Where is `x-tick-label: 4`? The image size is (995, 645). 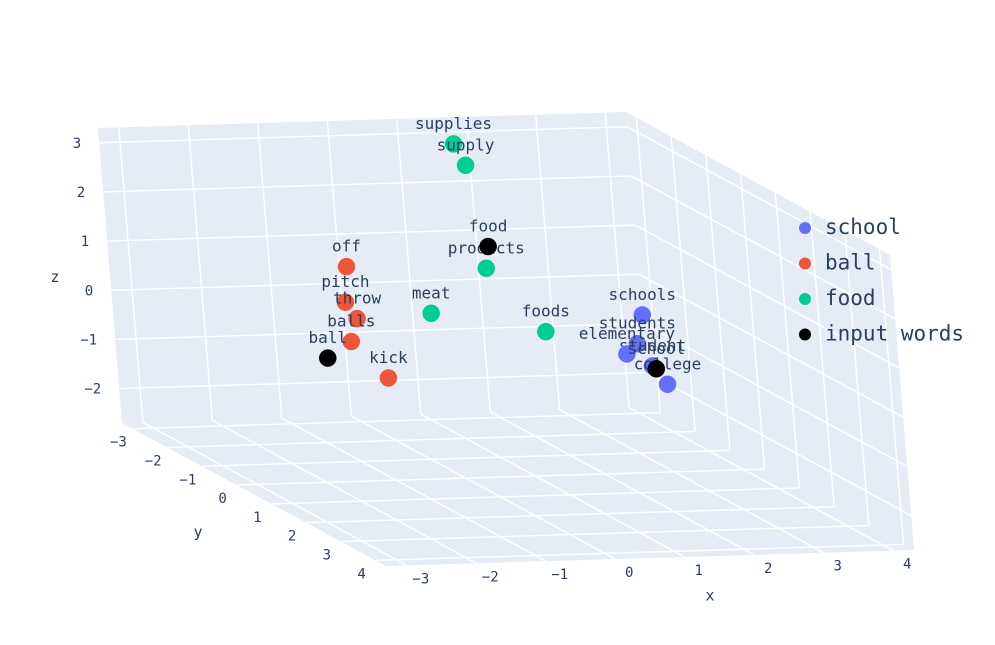
x-tick-label: 4 is located at coordinates (907, 565).